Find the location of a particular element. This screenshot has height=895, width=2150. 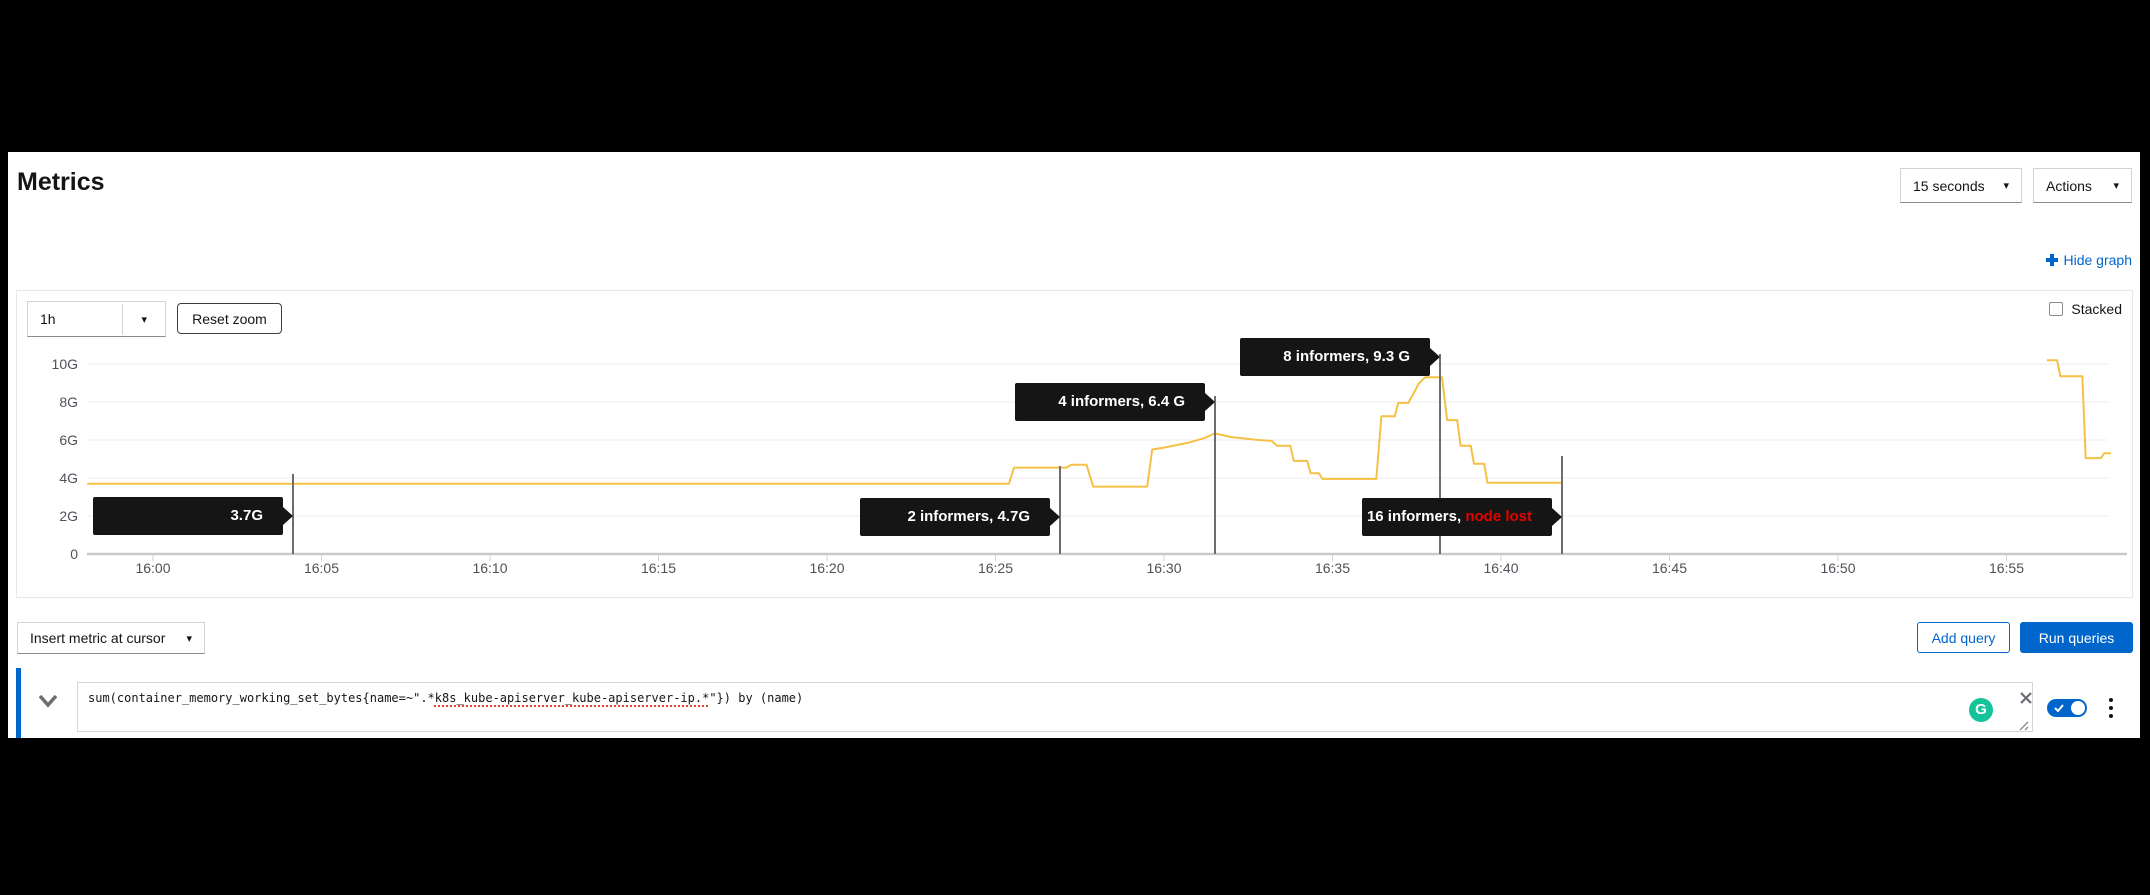

x-axis-label: 16:15 is located at coordinates (658, 568).